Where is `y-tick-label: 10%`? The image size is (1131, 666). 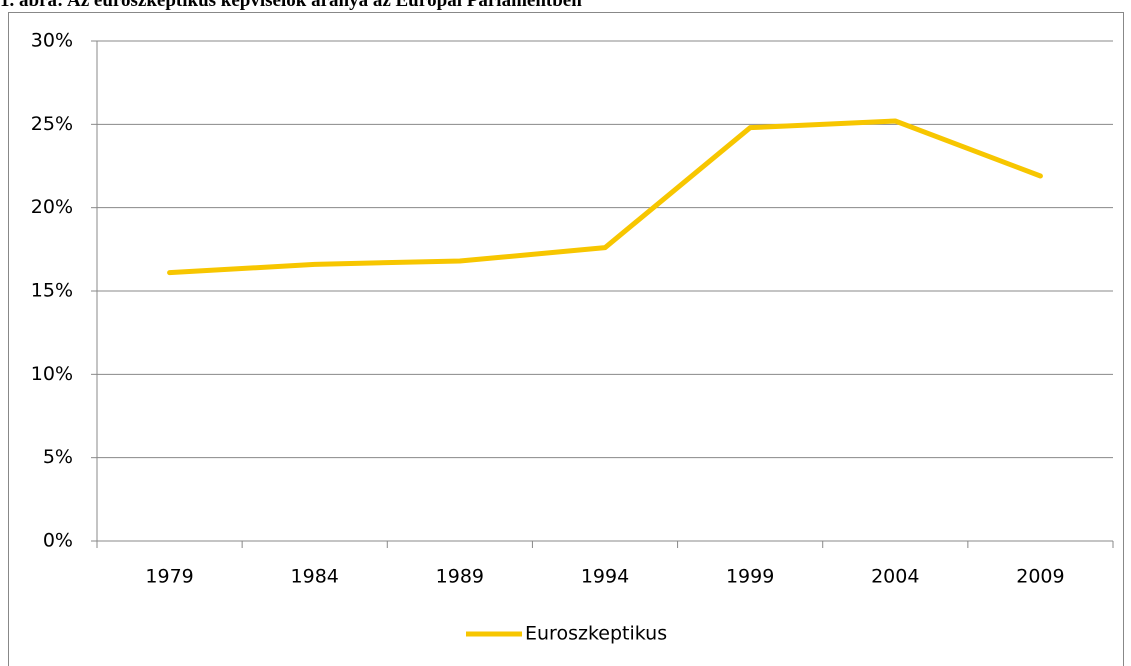 y-tick-label: 10% is located at coordinates (52, 374).